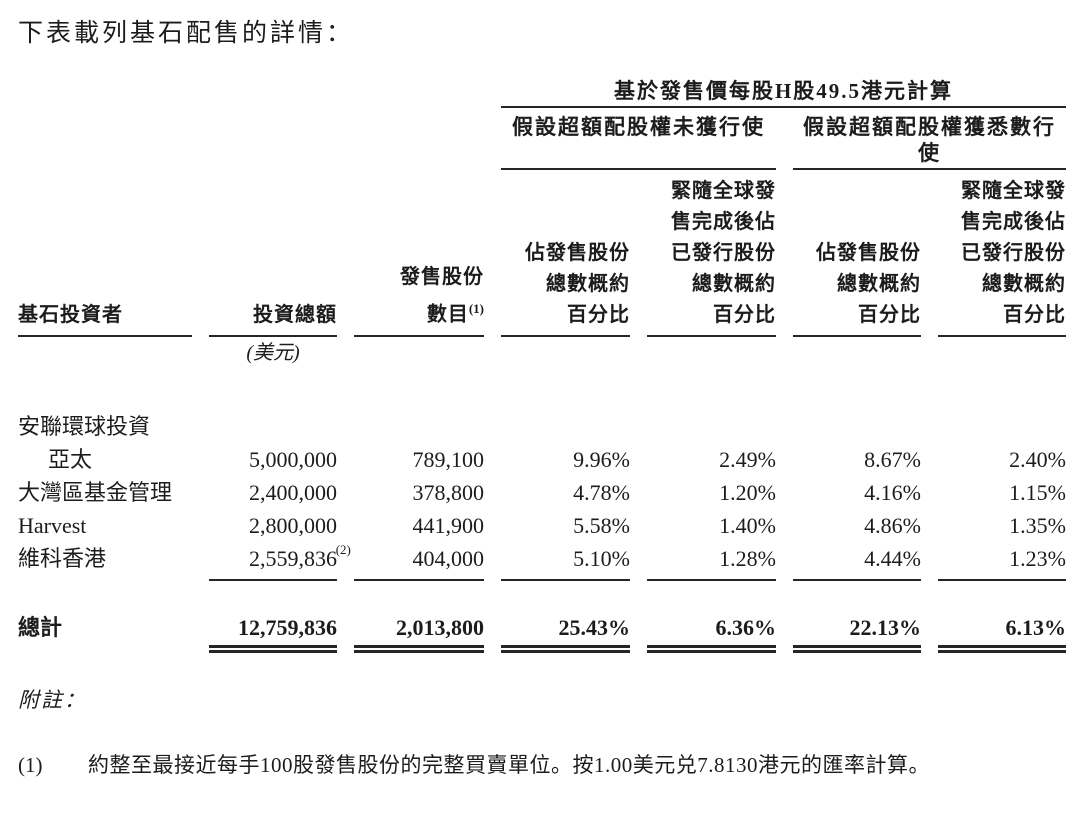 Image resolution: width=1080 pixels, height=818 pixels. I want to click on investment-unit-label: (美元), so click(273, 353).